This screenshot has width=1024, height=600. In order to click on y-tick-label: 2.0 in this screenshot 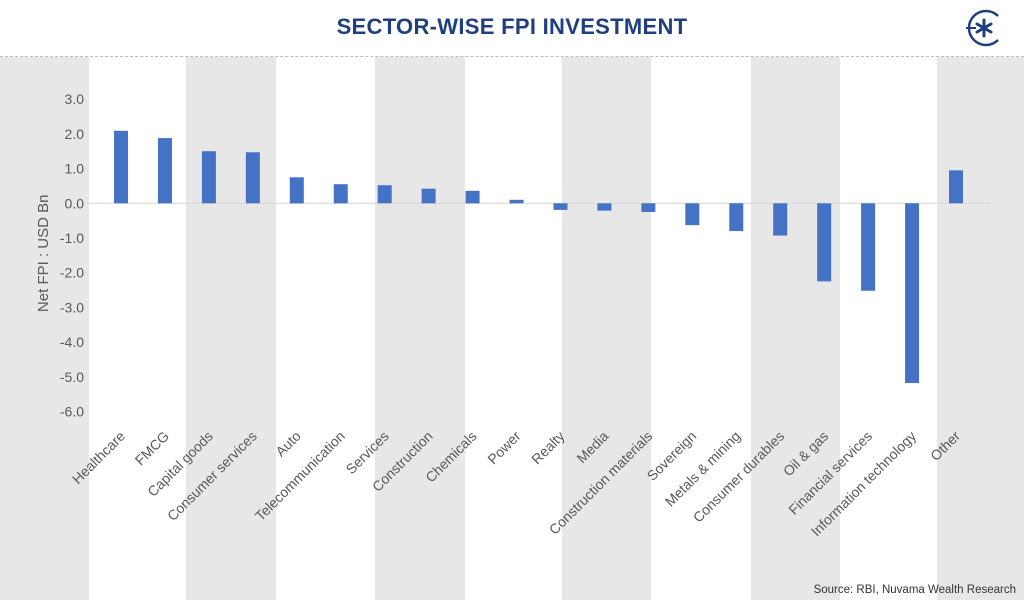, I will do `click(75, 134)`.